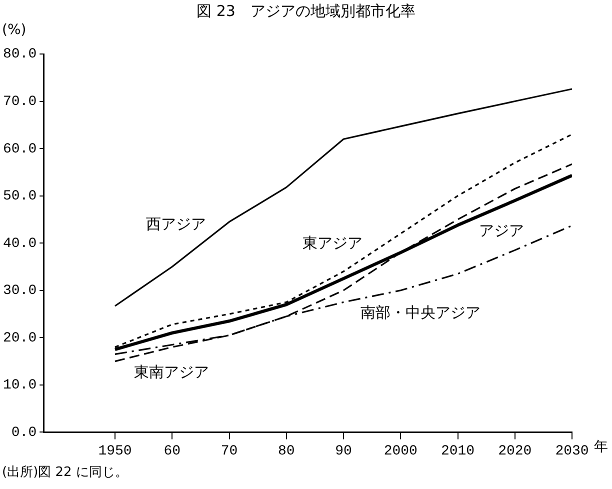  What do you see at coordinates (306, 11) in the screenshot?
I see `chart-title: 図 23 アジアの地域別都市化率` at bounding box center [306, 11].